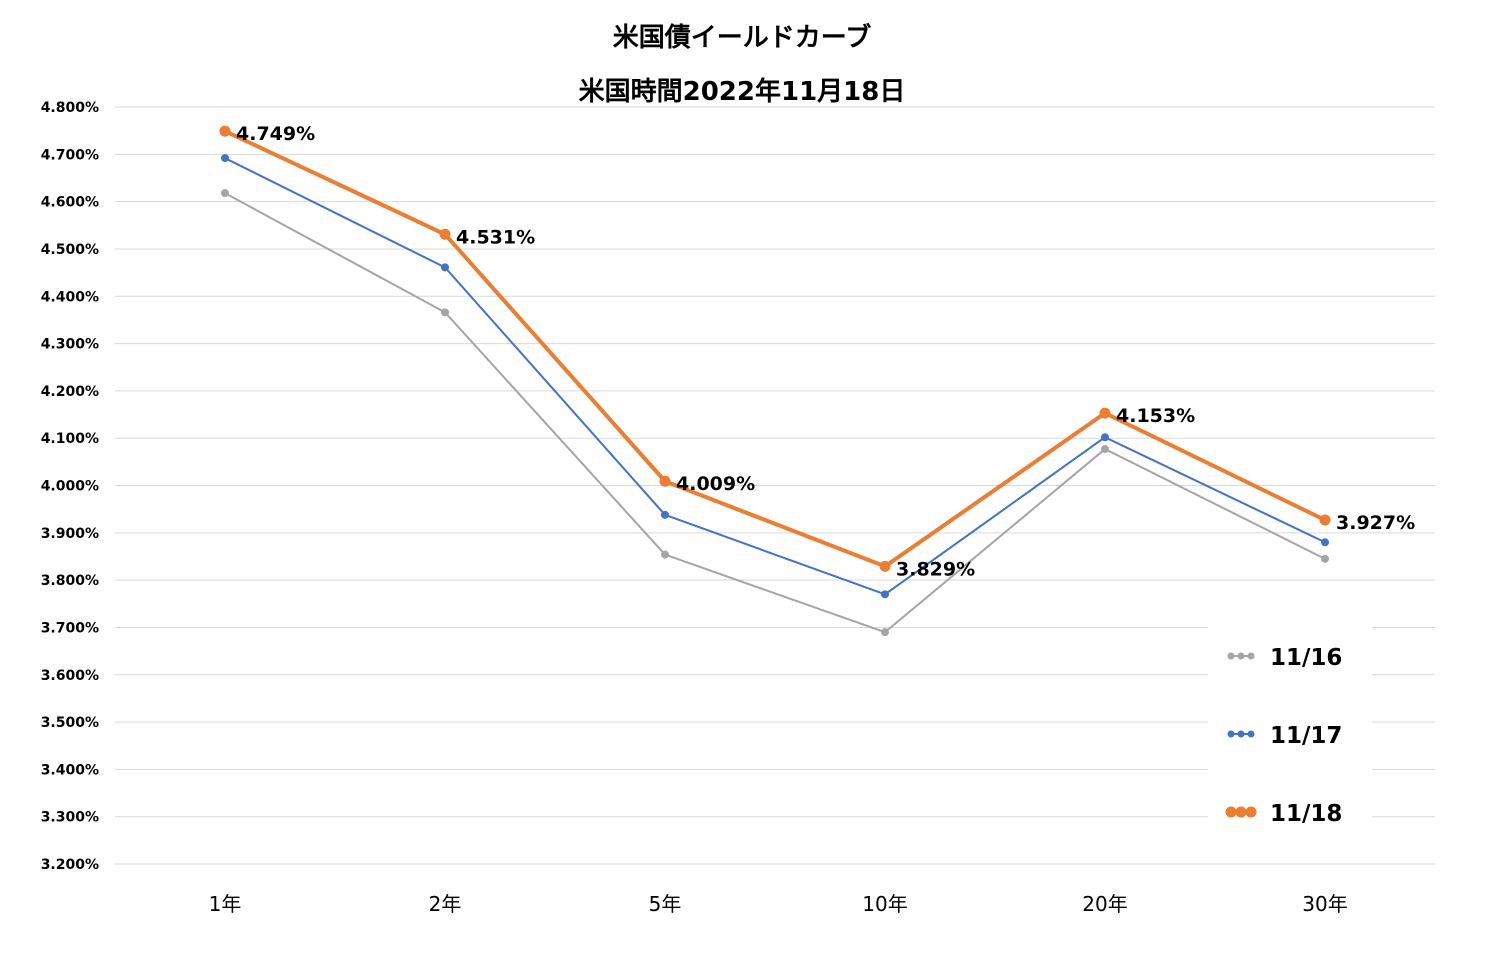 The height and width of the screenshot is (965, 1485). What do you see at coordinates (665, 904) in the screenshot?
I see `x-tick-label: 5年` at bounding box center [665, 904].